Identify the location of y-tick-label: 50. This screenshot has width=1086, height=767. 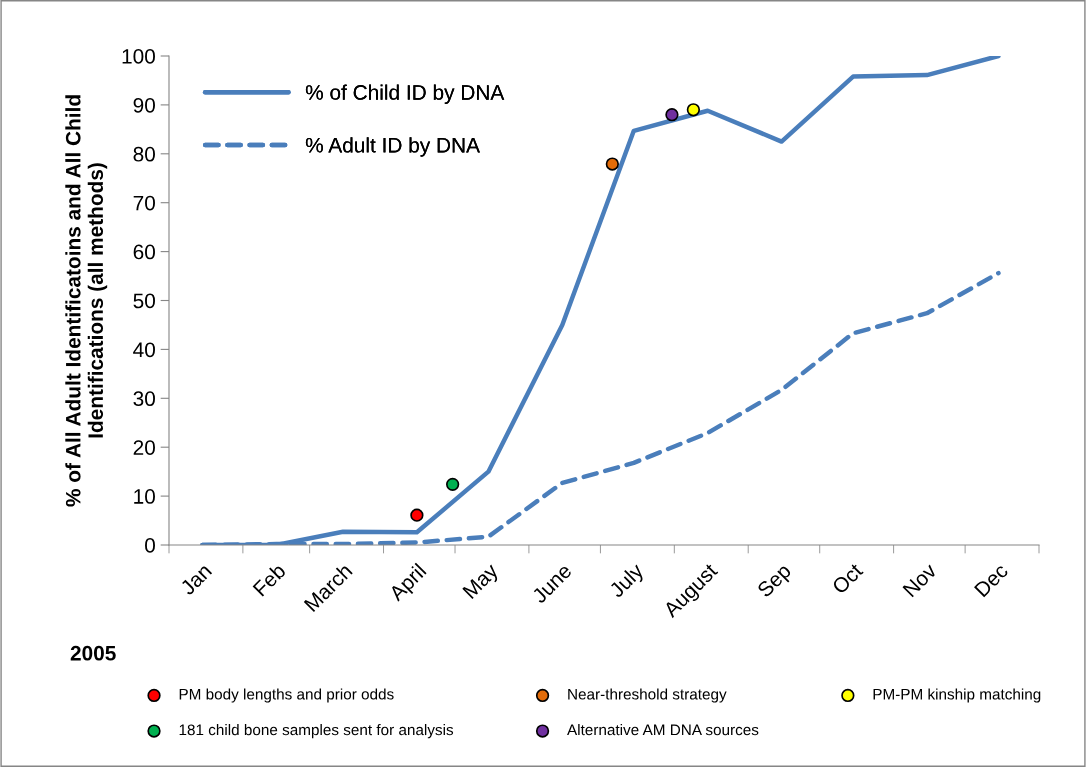
(144, 301).